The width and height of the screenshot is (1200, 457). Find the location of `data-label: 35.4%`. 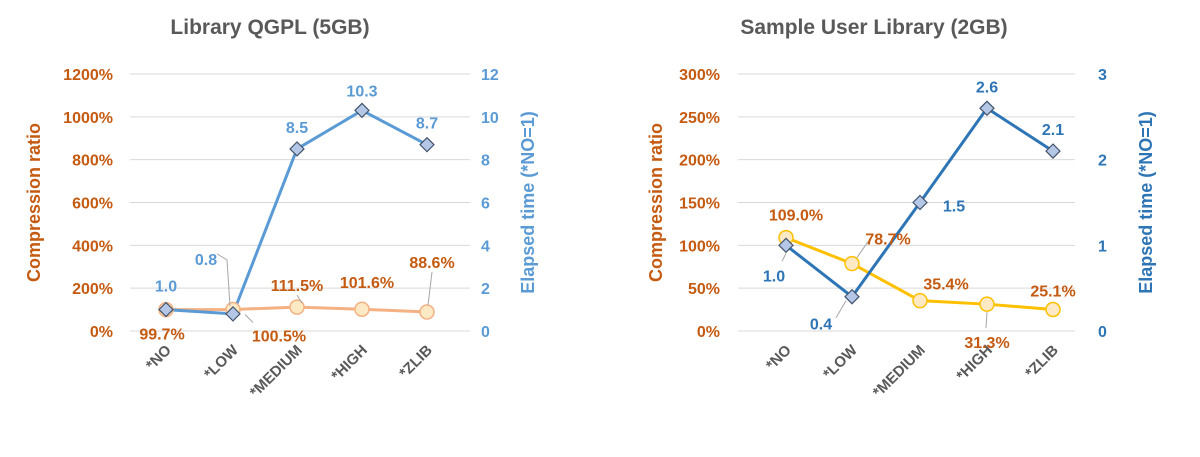

data-label: 35.4% is located at coordinates (945, 285).